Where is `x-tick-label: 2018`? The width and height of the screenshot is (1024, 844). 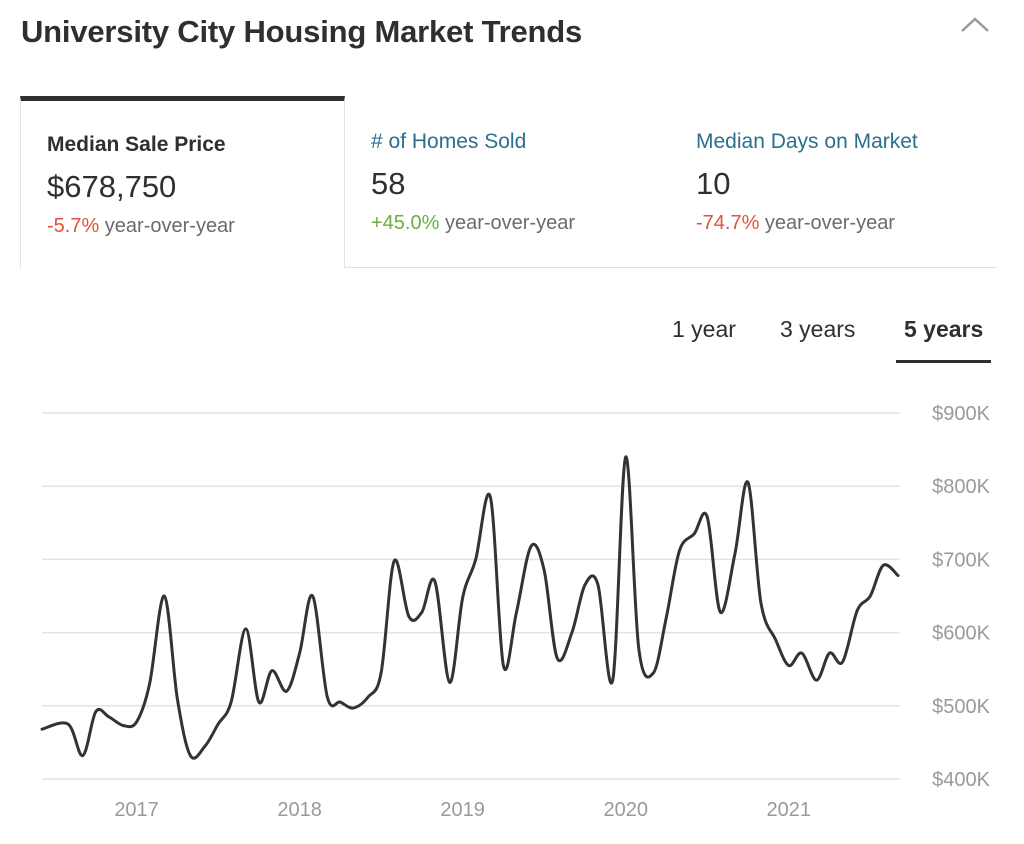 x-tick-label: 2018 is located at coordinates (299, 810).